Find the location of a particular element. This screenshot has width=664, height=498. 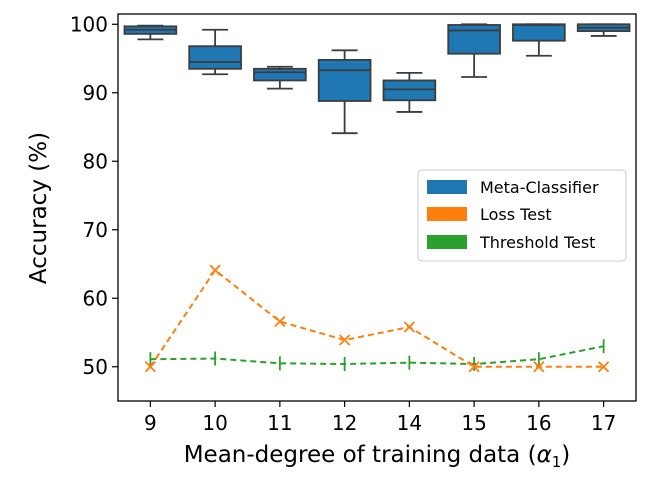

x-tick-label-14: 14 is located at coordinates (409, 423).